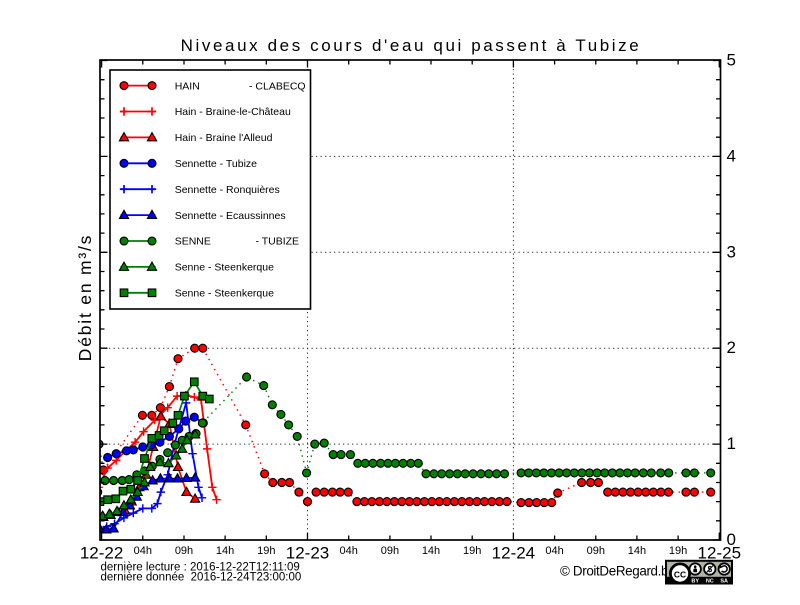 Image resolution: width=800 pixels, height=605 pixels. Describe the element at coordinates (724, 581) in the screenshot. I see `svg-text: SA` at that location.